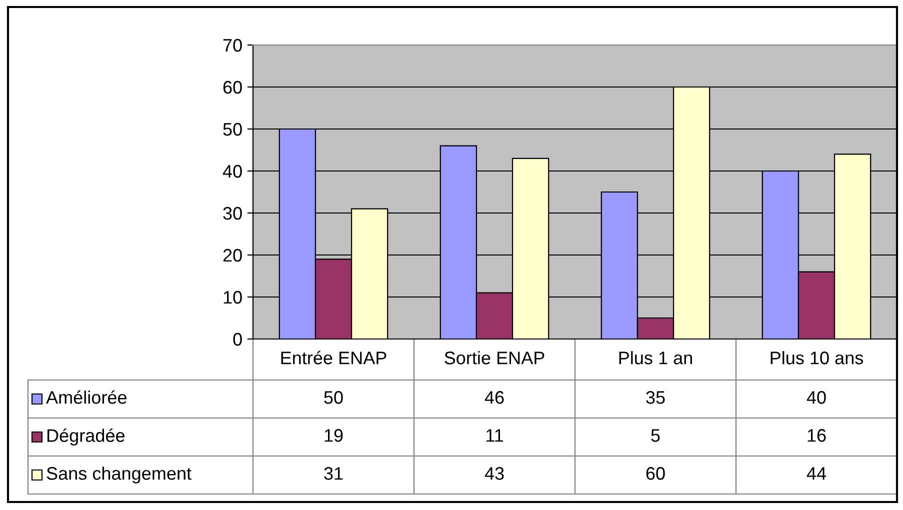  Describe the element at coordinates (655, 397) in the screenshot. I see `data-label: 35` at that location.